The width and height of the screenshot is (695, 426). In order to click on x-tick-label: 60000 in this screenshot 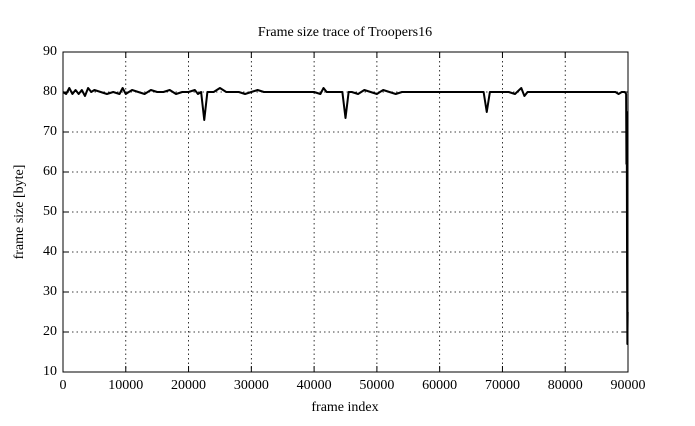, I will do `click(439, 385)`.